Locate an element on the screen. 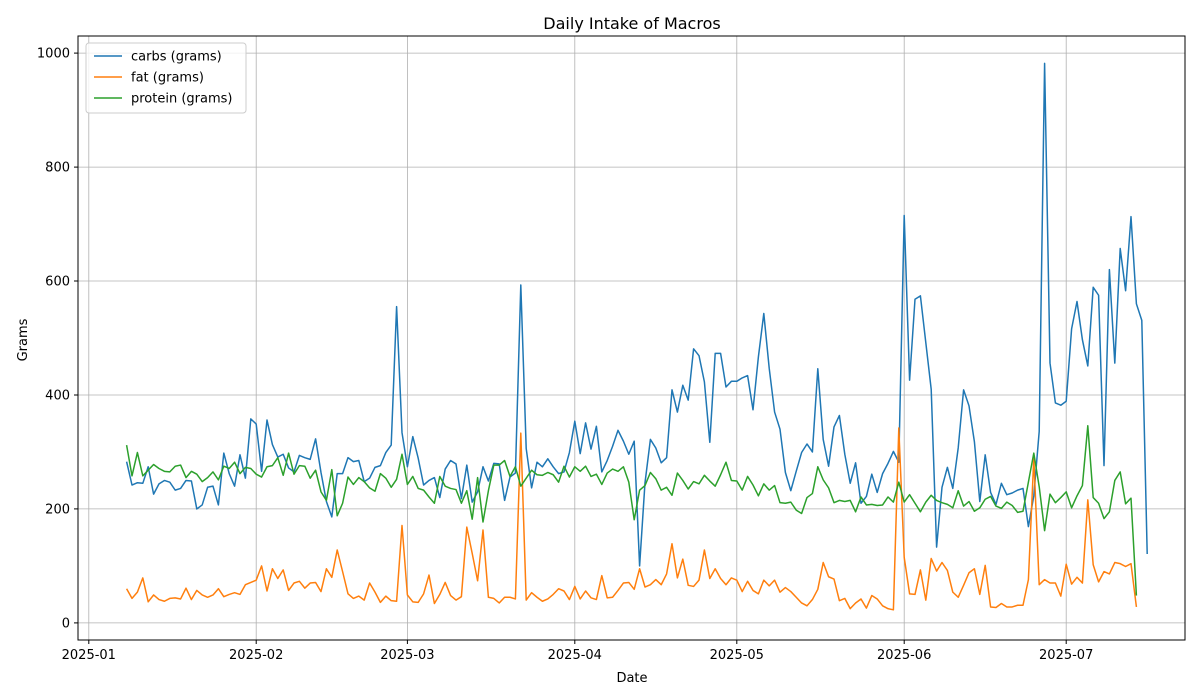 The image size is (1200, 700). legend: carbs (grams) fat (grams) protein (grams) is located at coordinates (166, 78).